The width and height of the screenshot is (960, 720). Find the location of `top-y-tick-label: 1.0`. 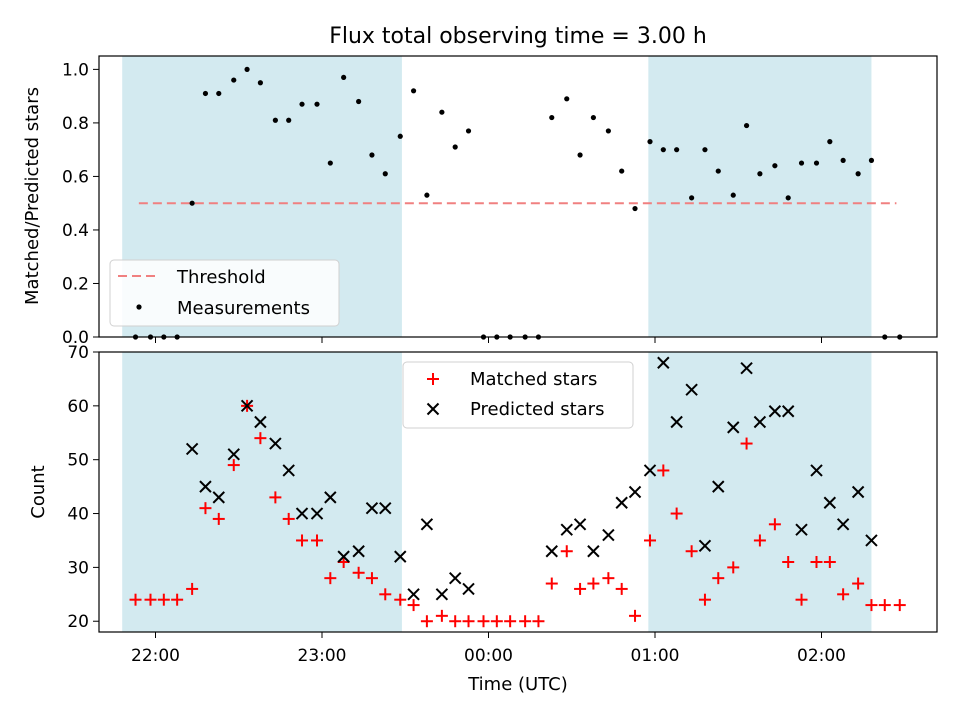

top-y-tick-label: 1.0 is located at coordinates (75, 70).